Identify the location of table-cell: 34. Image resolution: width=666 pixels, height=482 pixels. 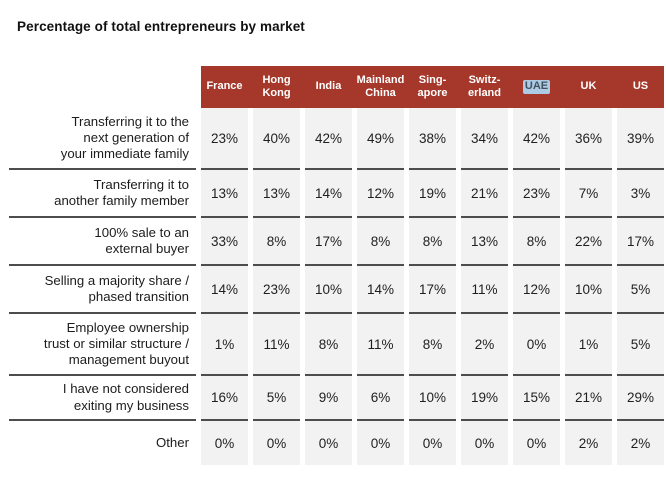
(484, 139).